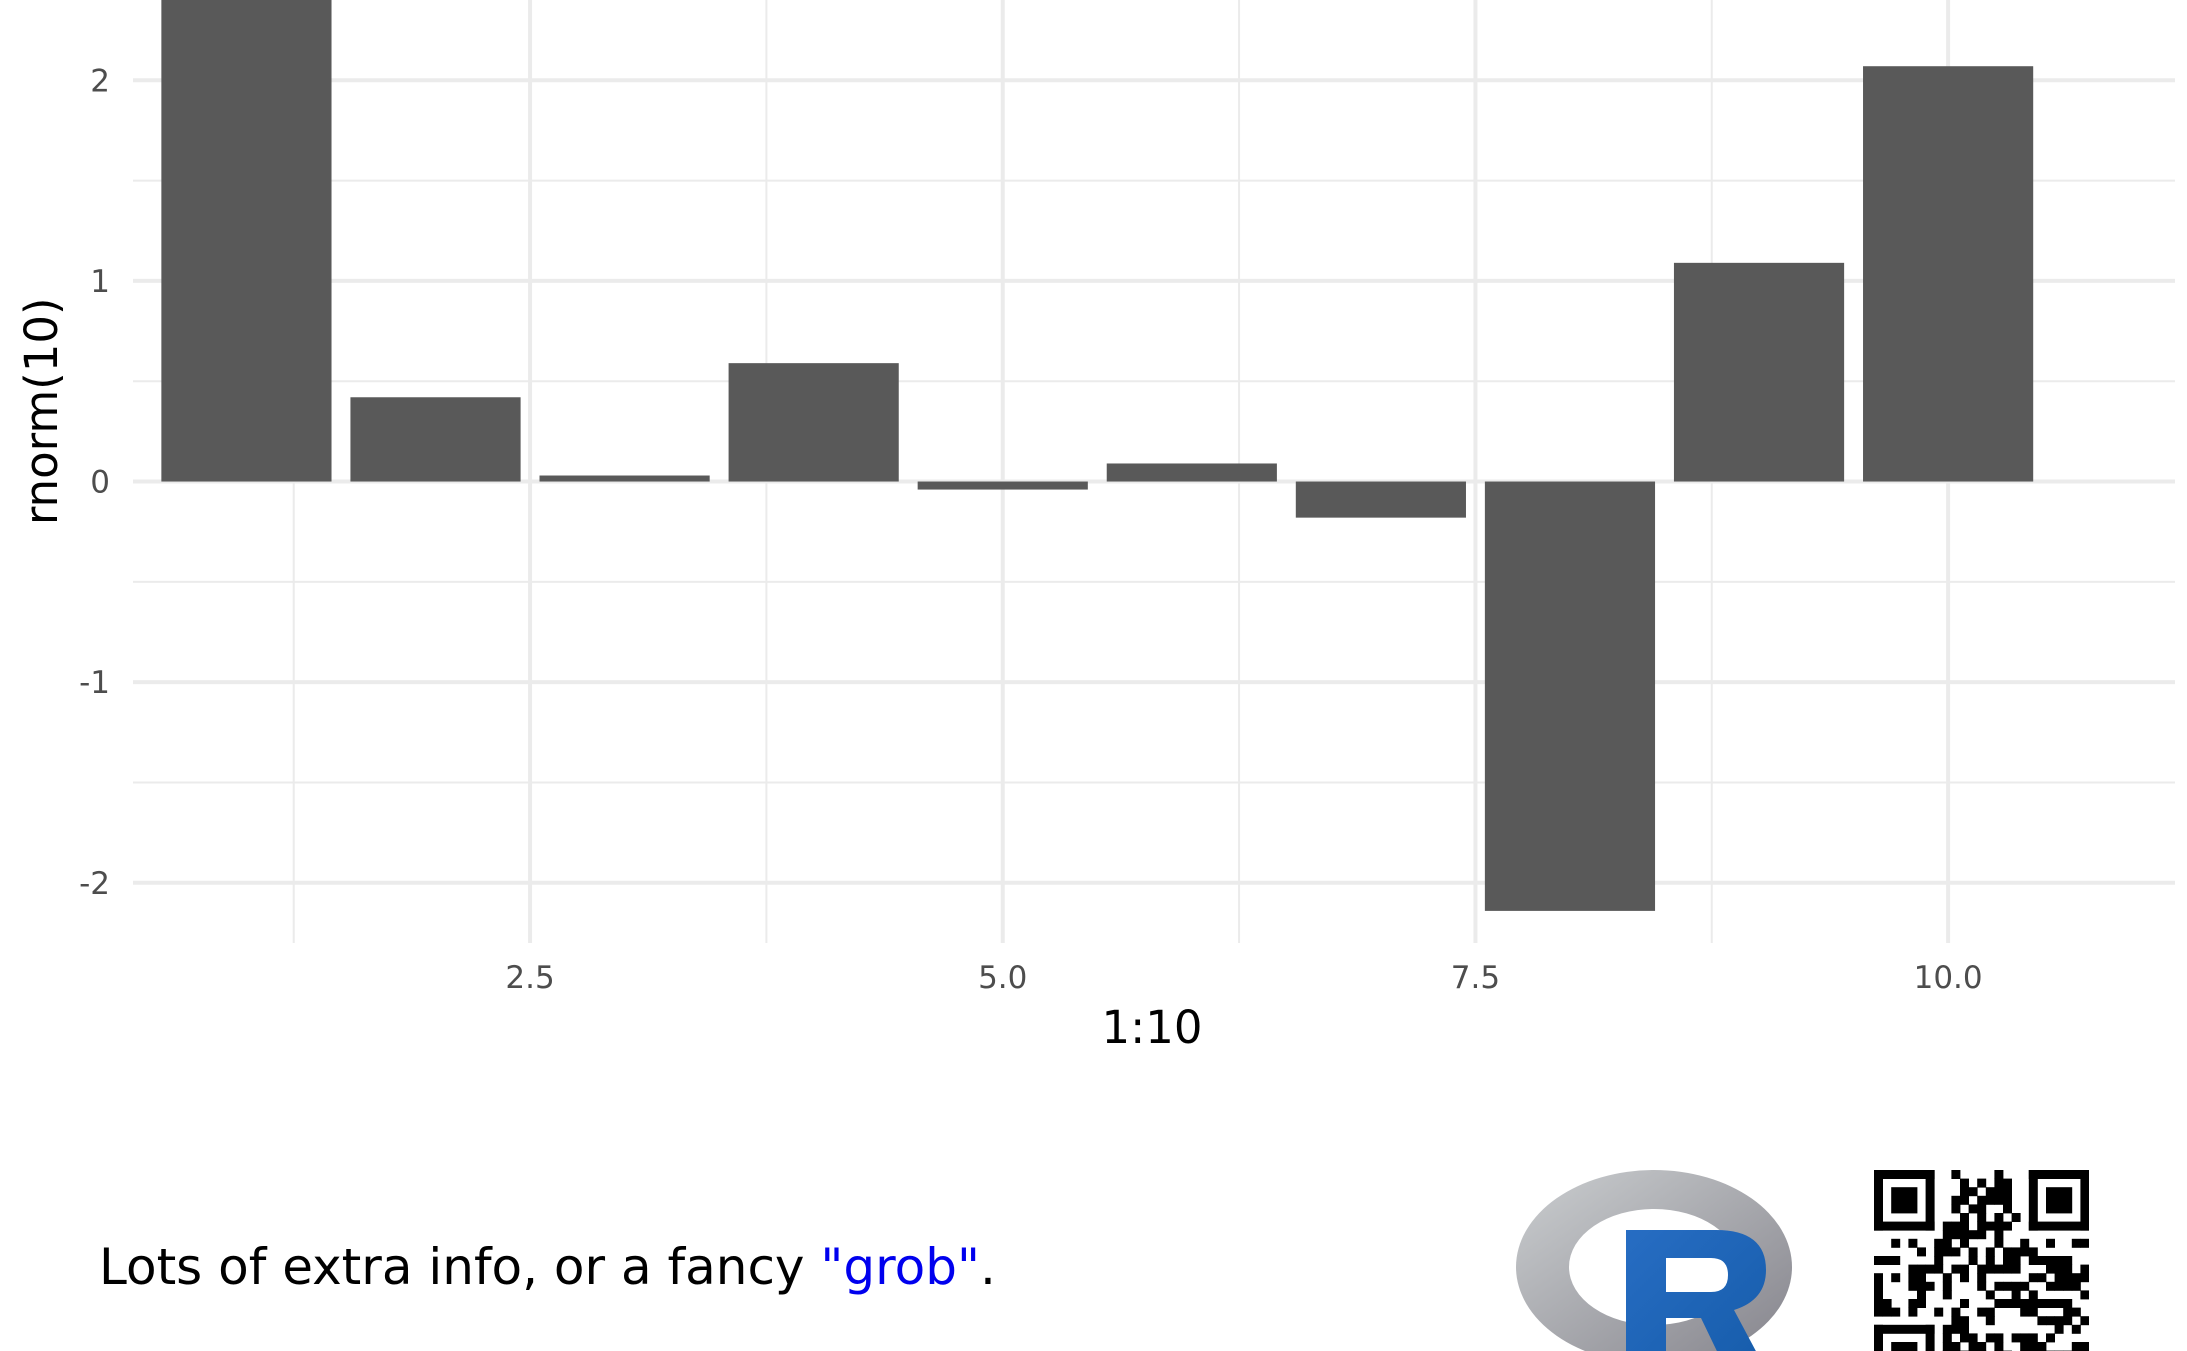 This screenshot has height=1351, width=2187. I want to click on x-tick-label: 10.0, so click(1948, 978).